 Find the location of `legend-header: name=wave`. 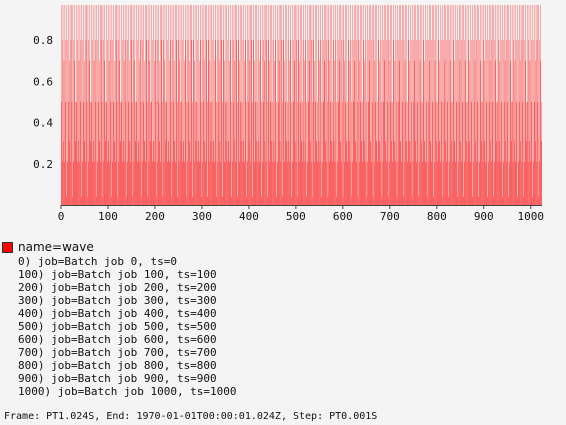

legend-header: name=wave is located at coordinates (119, 247).